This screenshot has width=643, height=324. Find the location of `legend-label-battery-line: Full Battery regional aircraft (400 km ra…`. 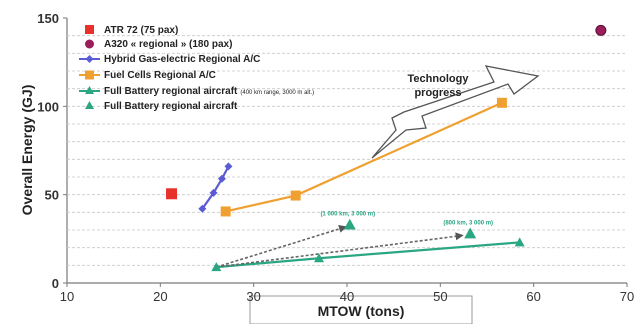

legend-label-battery-line: Full Battery regional aircraft (400 km ra… is located at coordinates (209, 91).